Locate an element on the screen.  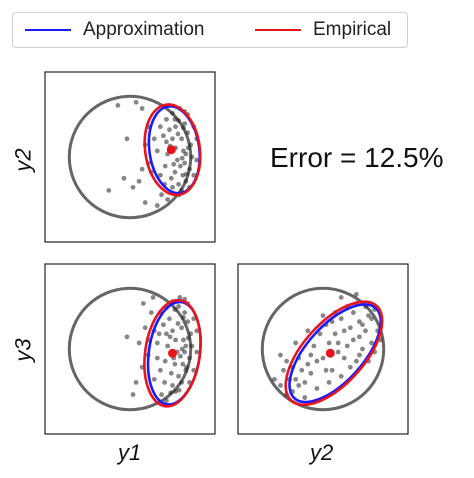
panel-y1-y2 is located at coordinates (130, 157).